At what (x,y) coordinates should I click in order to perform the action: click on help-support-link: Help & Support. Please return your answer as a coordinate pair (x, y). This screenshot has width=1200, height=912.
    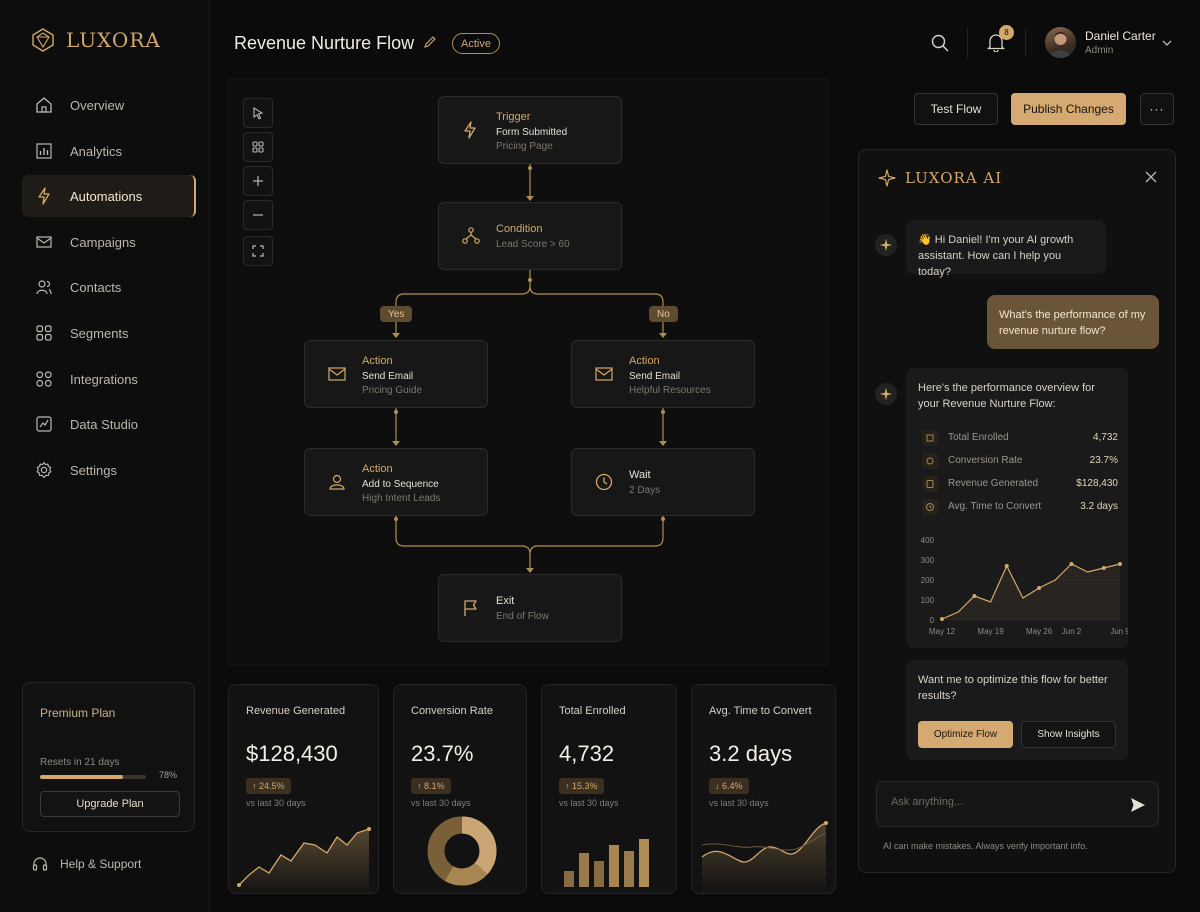
    Looking at the image, I should click on (86, 864).